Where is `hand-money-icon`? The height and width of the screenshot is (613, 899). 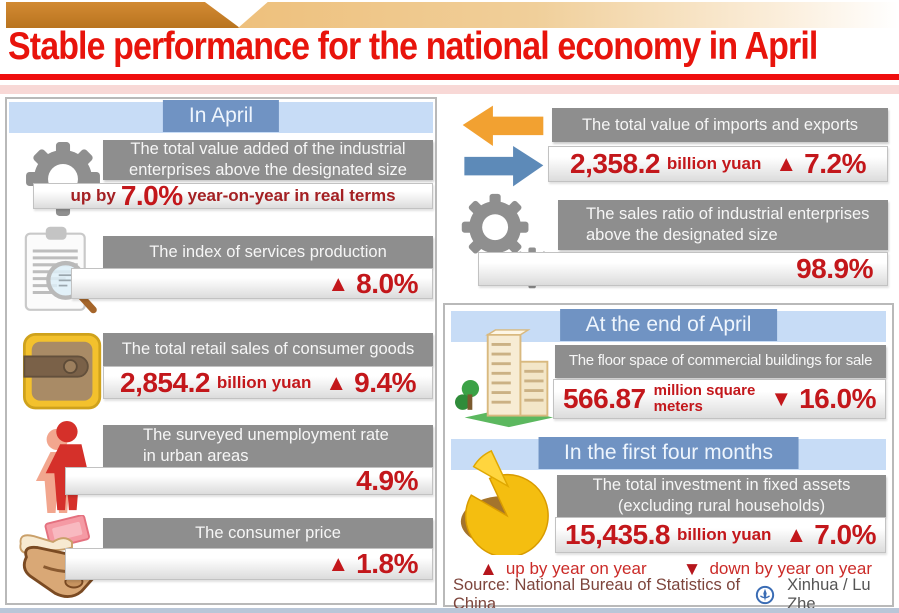 hand-money-icon is located at coordinates (62, 561).